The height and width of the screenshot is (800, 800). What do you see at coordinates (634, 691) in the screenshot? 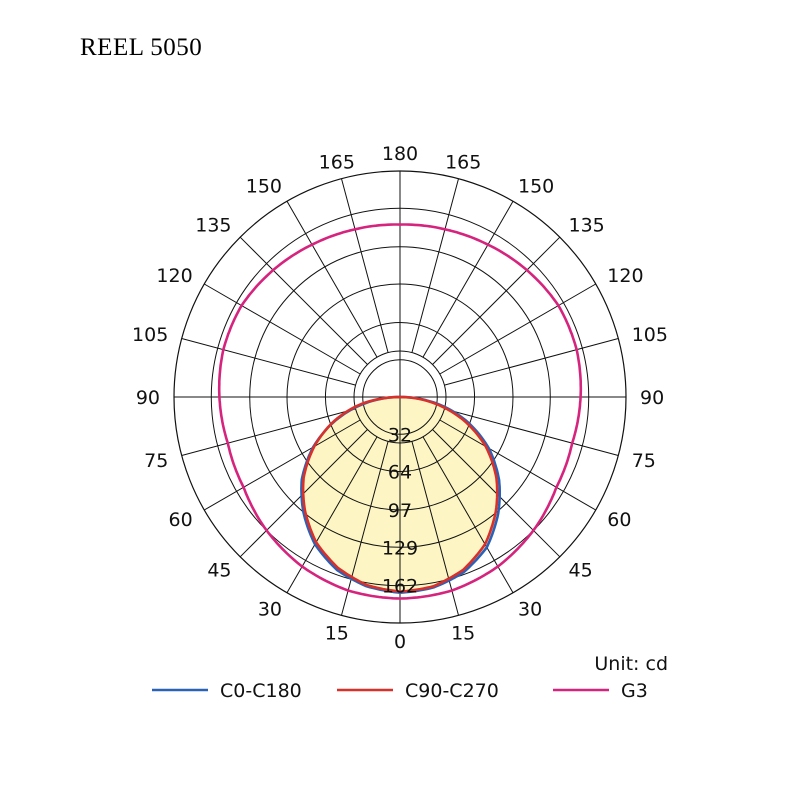
I see `legend-label: G3` at bounding box center [634, 691].